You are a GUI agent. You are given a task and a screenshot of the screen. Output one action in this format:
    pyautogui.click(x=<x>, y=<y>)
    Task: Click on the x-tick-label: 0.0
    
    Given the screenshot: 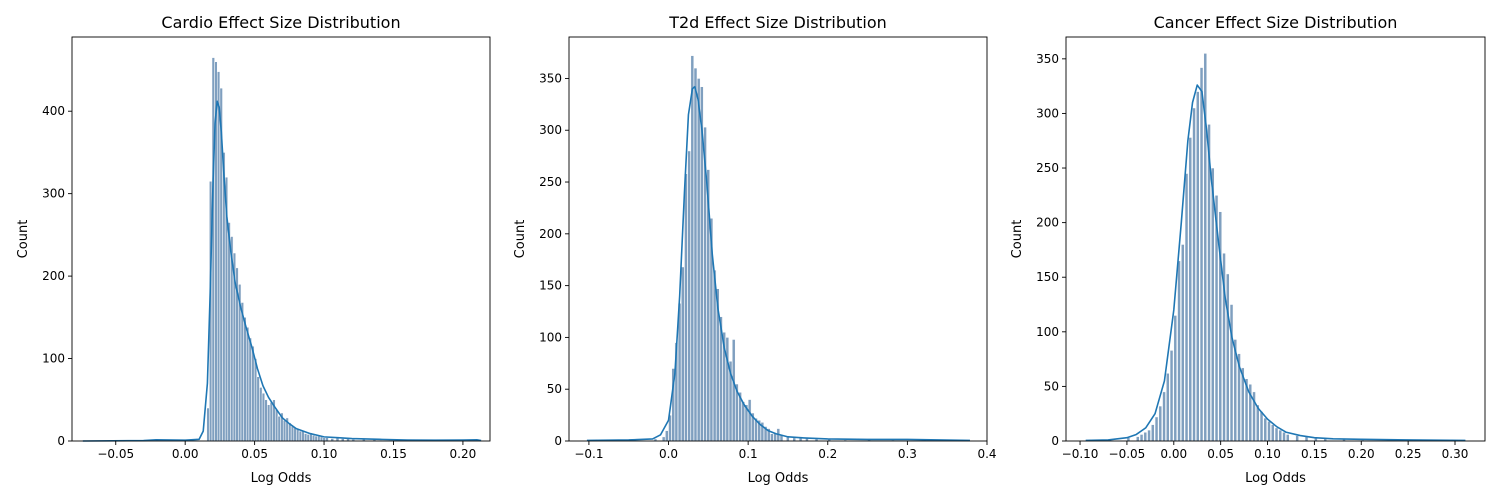 What is the action you would take?
    pyautogui.click(x=668, y=454)
    